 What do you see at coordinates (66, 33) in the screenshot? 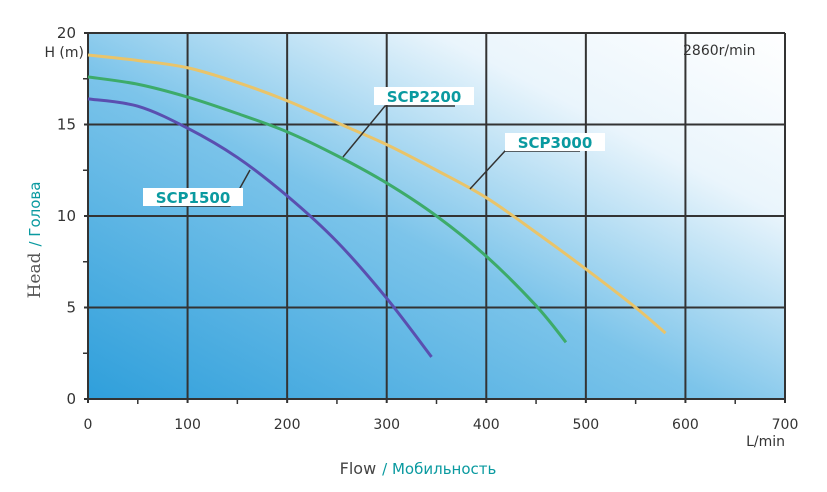
I see `y-tick-label: 20` at bounding box center [66, 33].